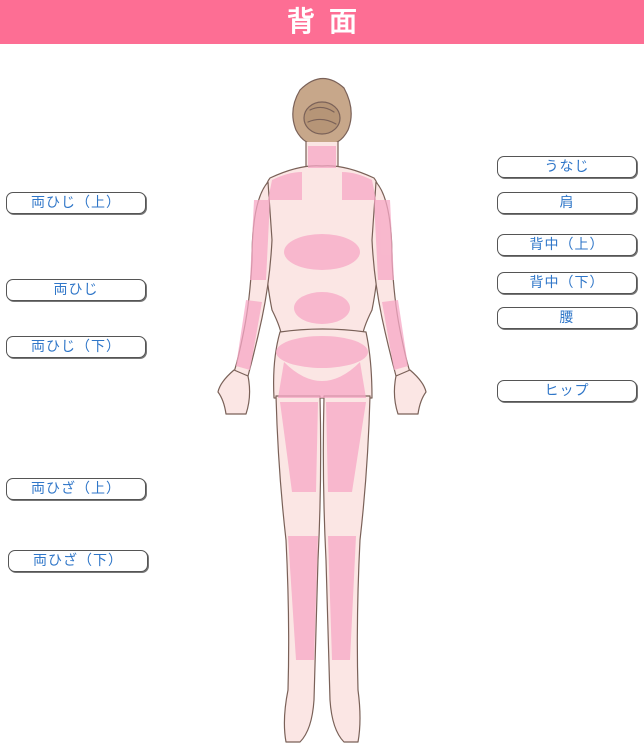  What do you see at coordinates (328, 21) in the screenshot?
I see `page-title: 背面` at bounding box center [328, 21].